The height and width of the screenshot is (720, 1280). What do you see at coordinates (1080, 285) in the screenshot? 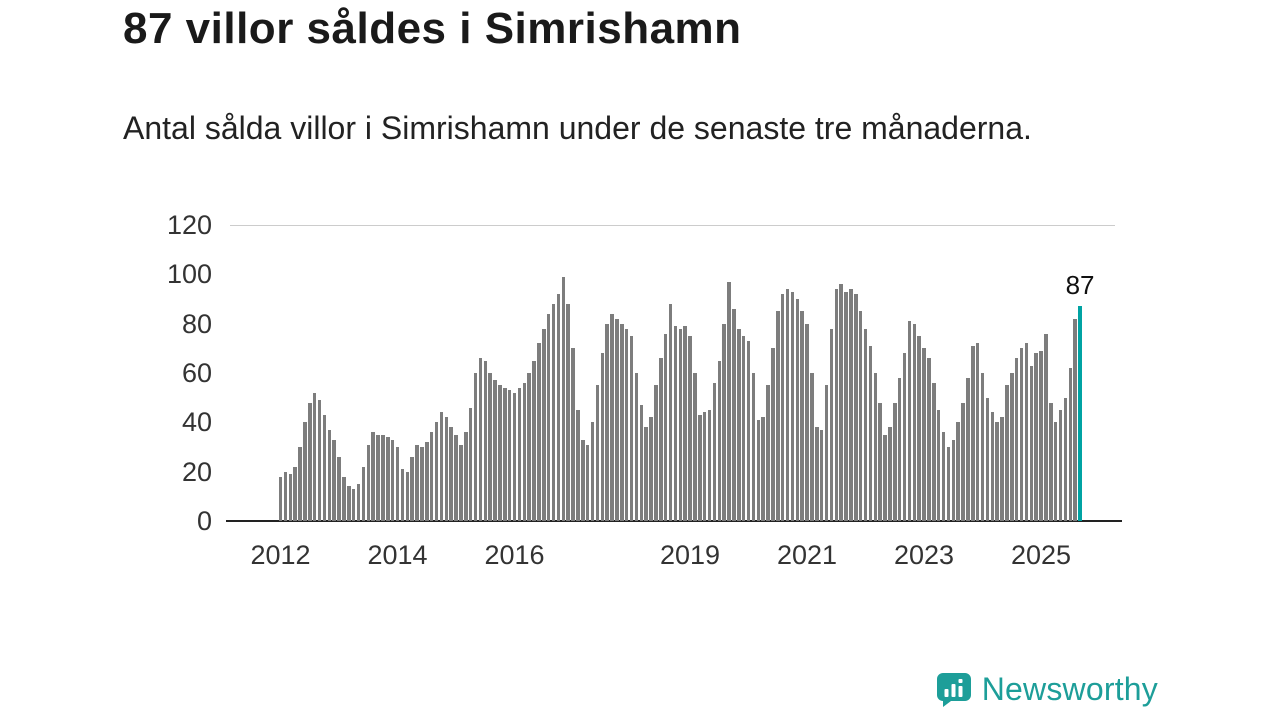
I see `bar-value-label: 87` at bounding box center [1080, 285].